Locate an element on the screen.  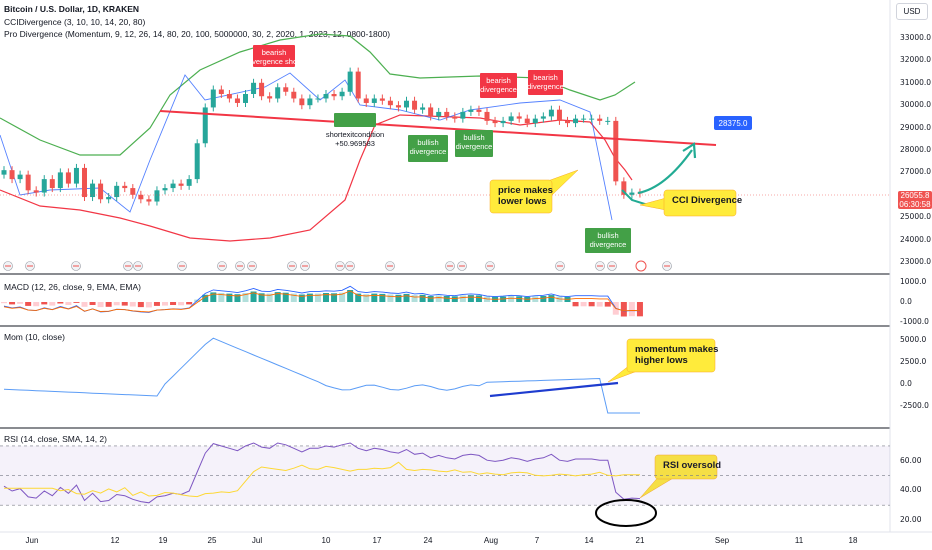
reversal-hook is located at coordinates (635, 197).